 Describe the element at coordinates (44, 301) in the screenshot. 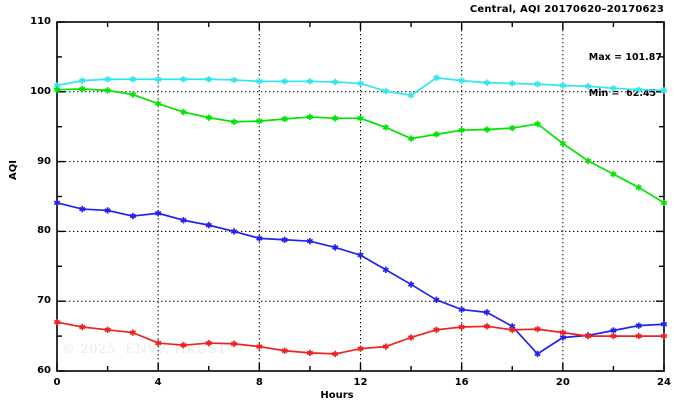

I see `y-tick-label: 70` at that location.